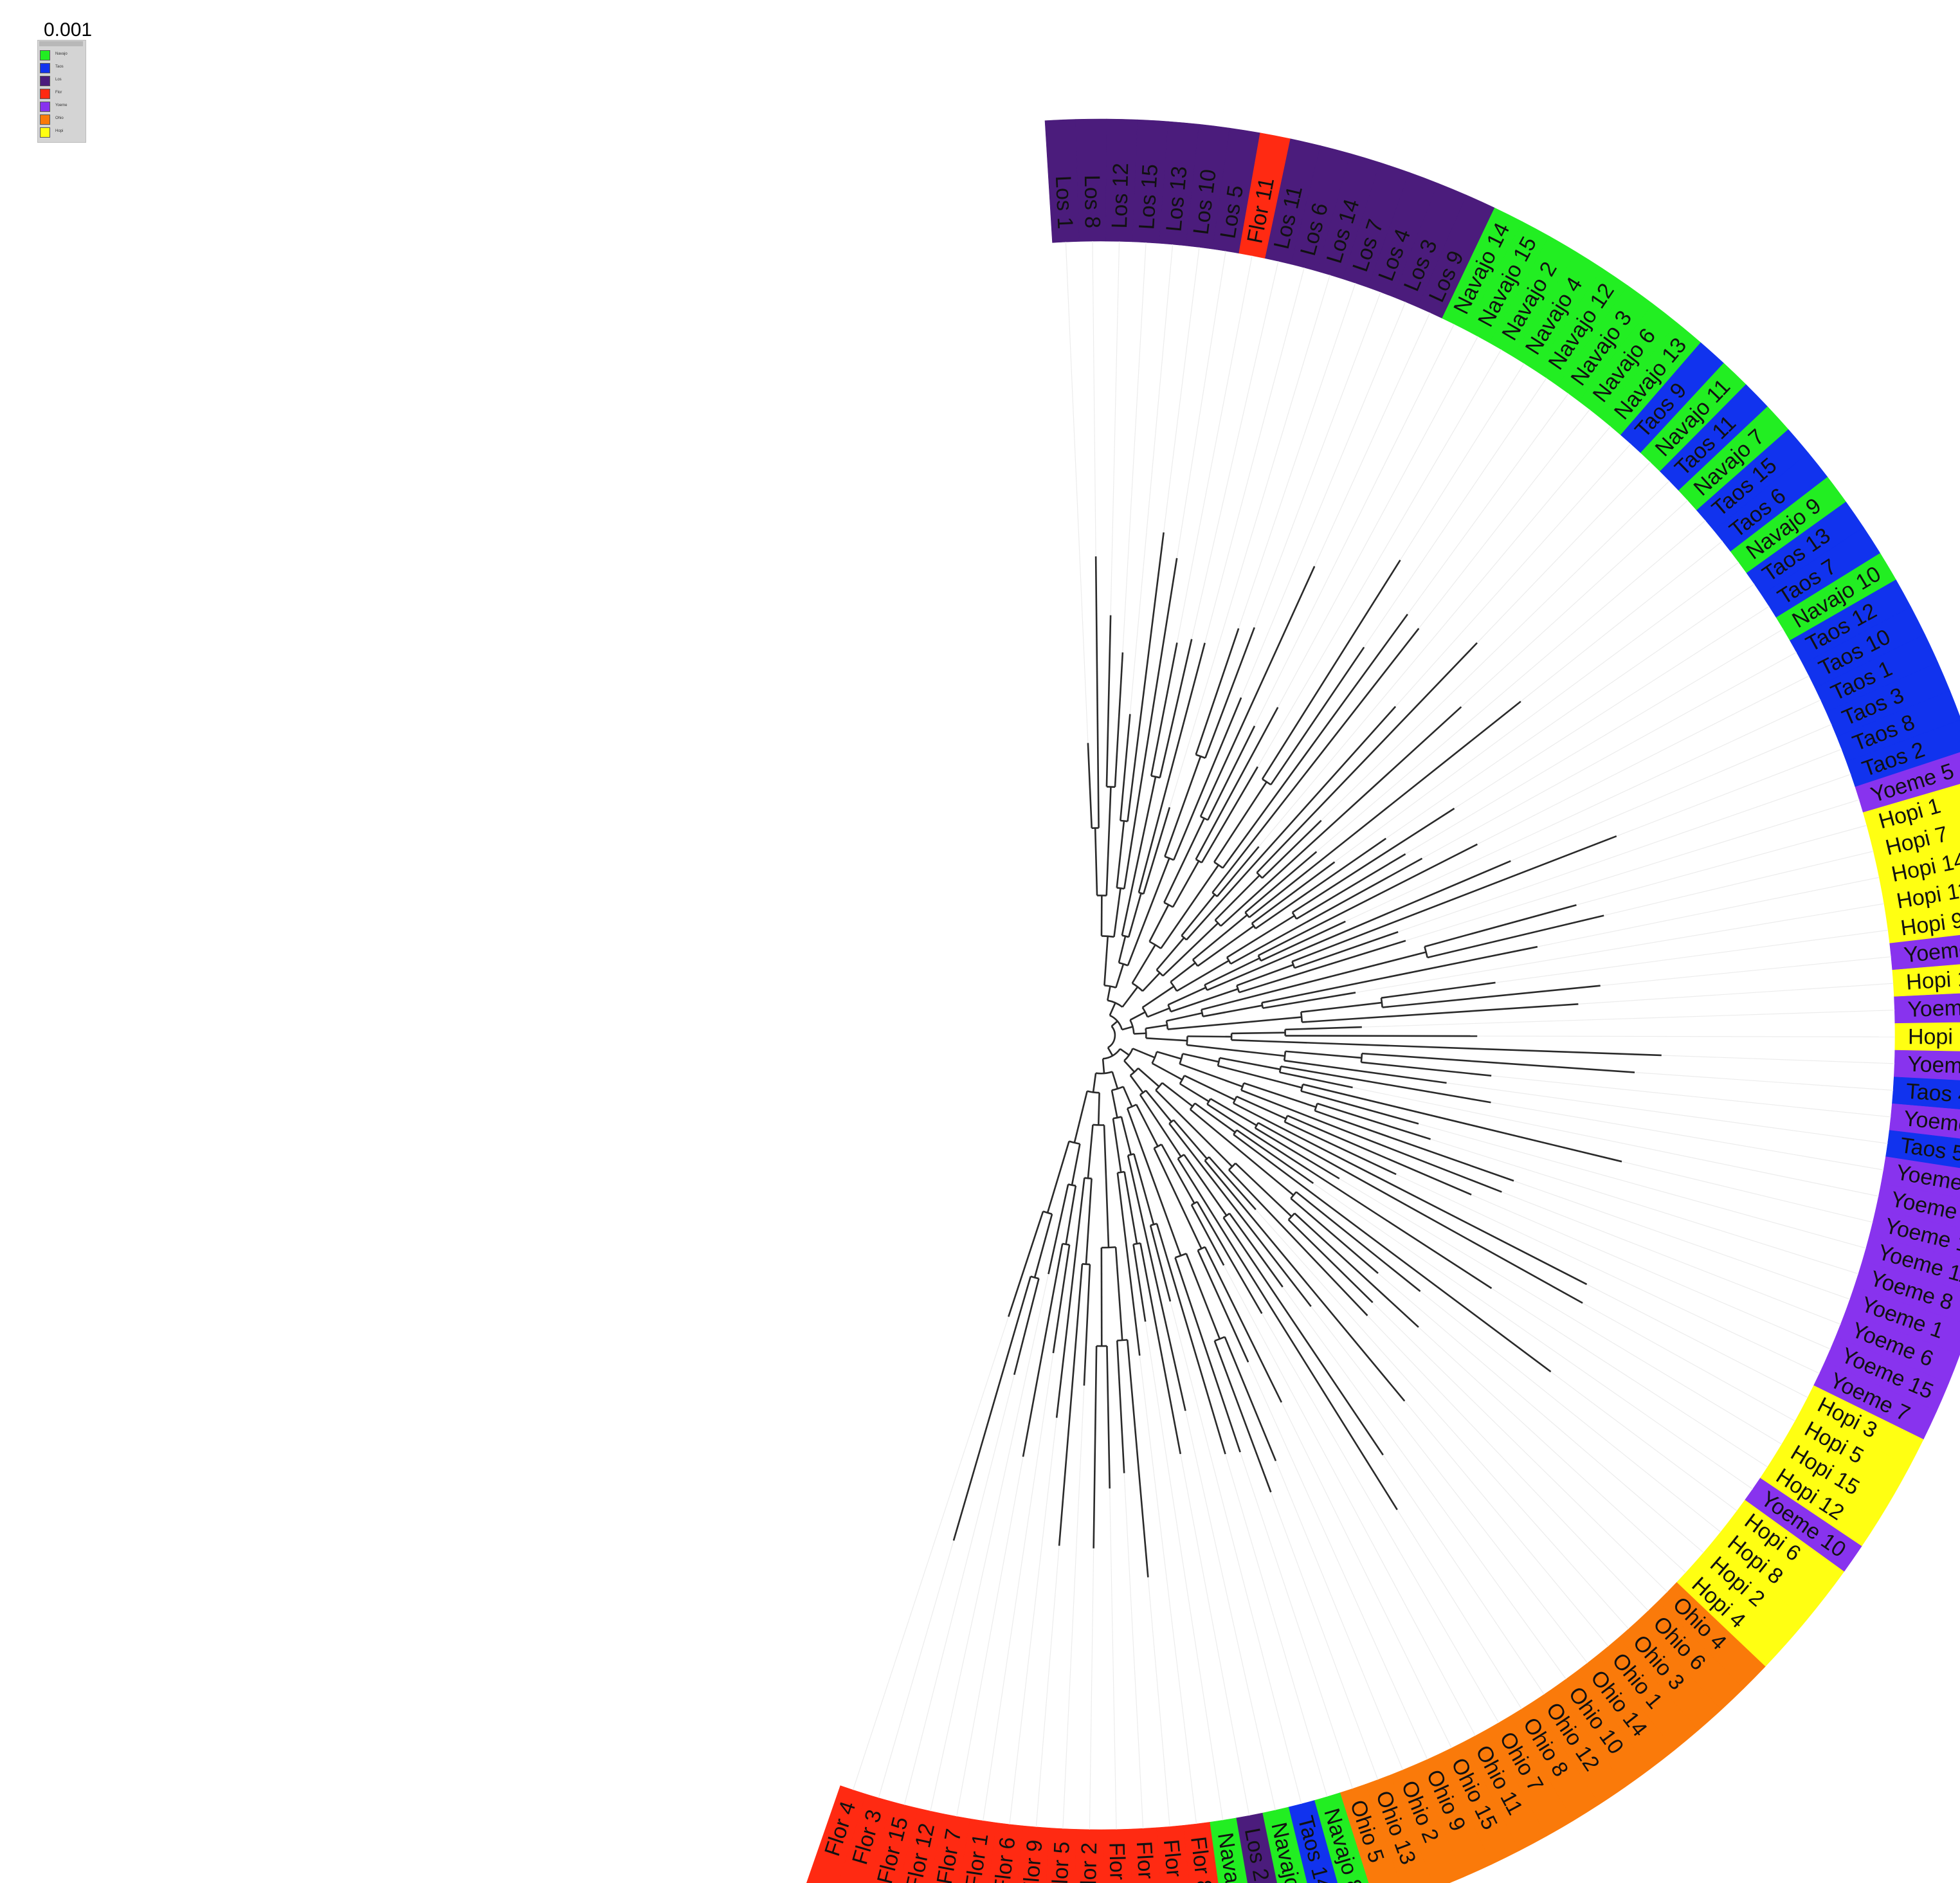  What do you see at coordinates (61, 105) in the screenshot?
I see `legend-label: Yoeme` at bounding box center [61, 105].